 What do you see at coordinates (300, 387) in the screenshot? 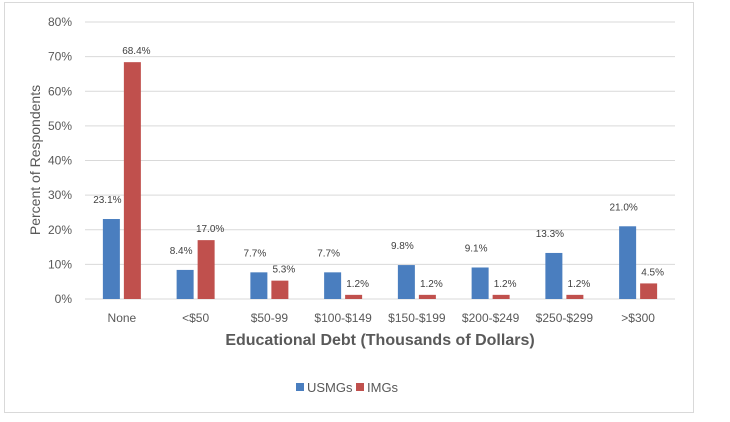
I see `legend-swatch-usmgs` at bounding box center [300, 387].